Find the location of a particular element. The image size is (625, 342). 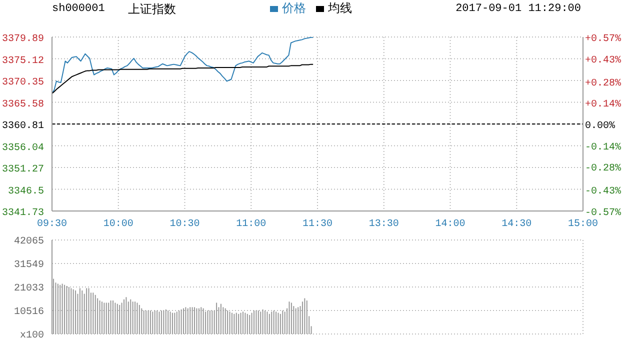

x-tick-label: 14:00 is located at coordinates (450, 224).